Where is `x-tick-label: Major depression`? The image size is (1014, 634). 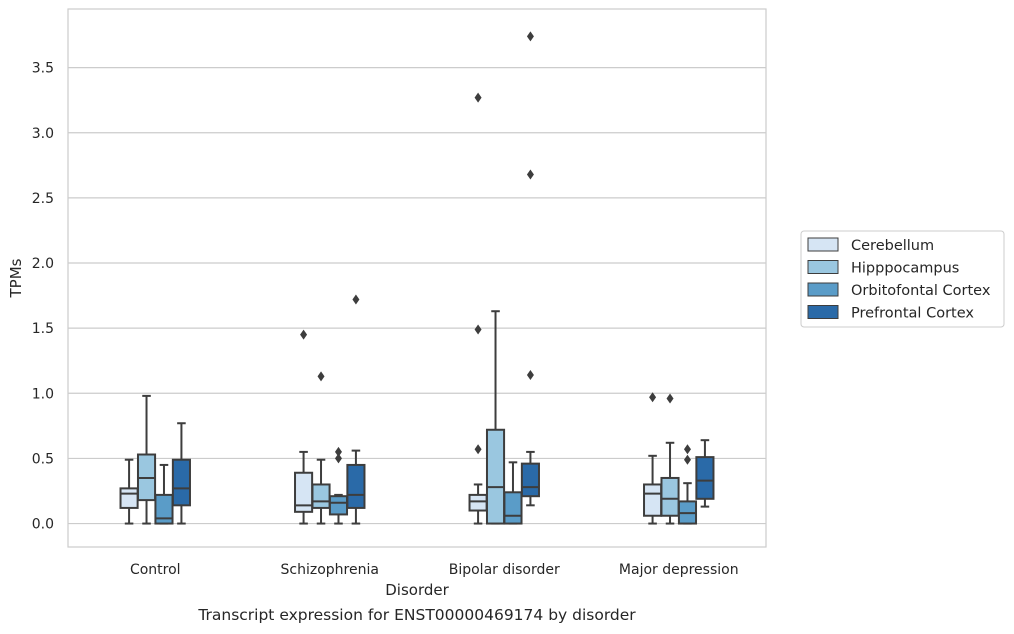
x-tick-label: Major depression is located at coordinates (679, 570).